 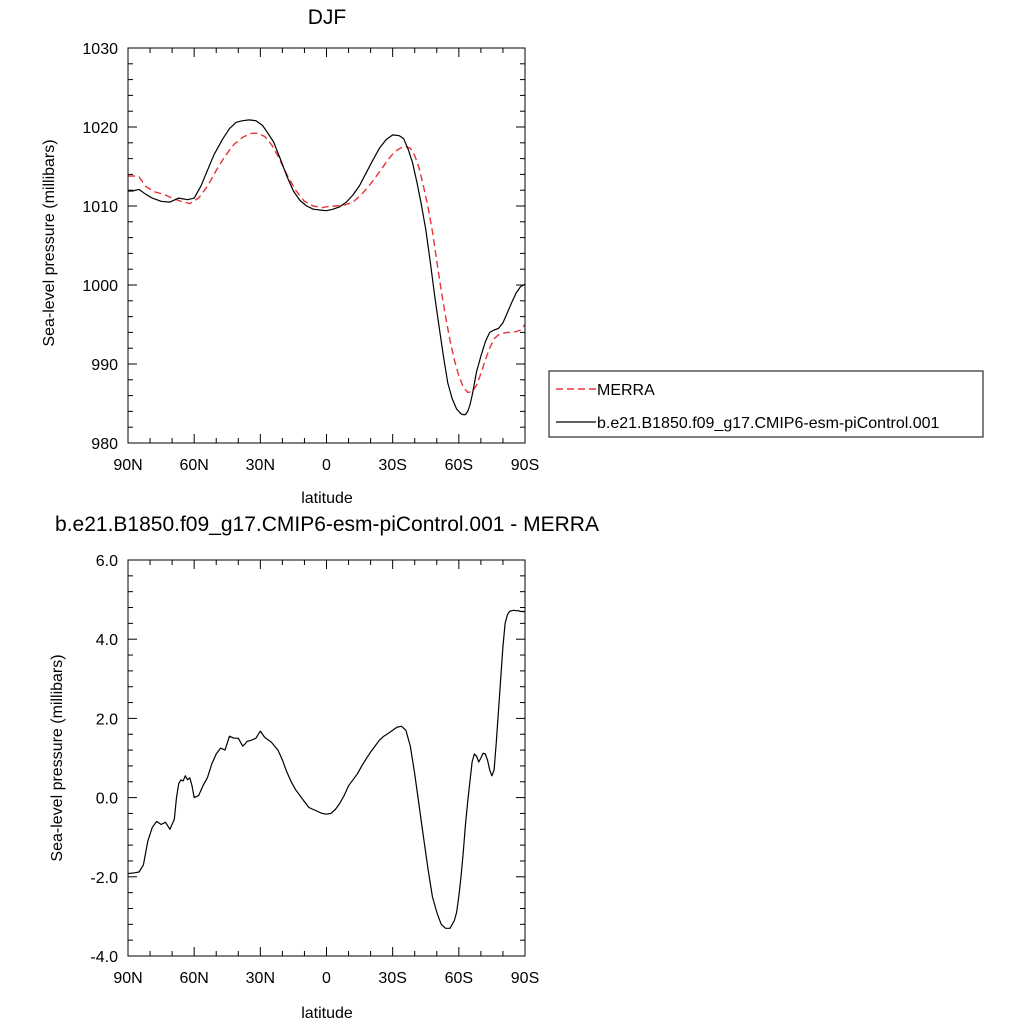 What do you see at coordinates (100, 286) in the screenshot?
I see `y-tick-label: 1000` at bounding box center [100, 286].